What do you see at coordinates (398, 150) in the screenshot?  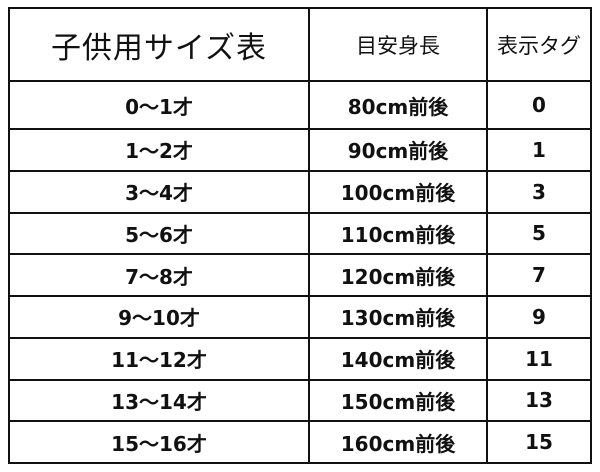 I see `height-cell: 90cm前後` at bounding box center [398, 150].